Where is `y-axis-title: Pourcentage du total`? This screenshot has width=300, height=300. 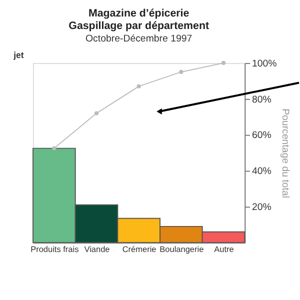
y-axis-title: Pourcentage du total is located at coordinates (285, 153).